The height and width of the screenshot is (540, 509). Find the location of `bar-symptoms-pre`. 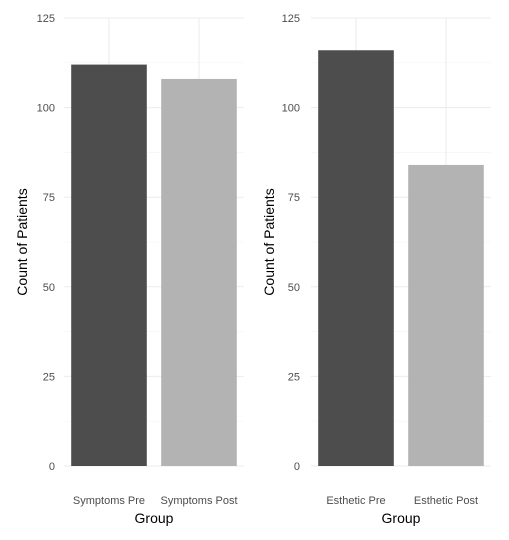

bar-symptoms-pre is located at coordinates (109, 265).